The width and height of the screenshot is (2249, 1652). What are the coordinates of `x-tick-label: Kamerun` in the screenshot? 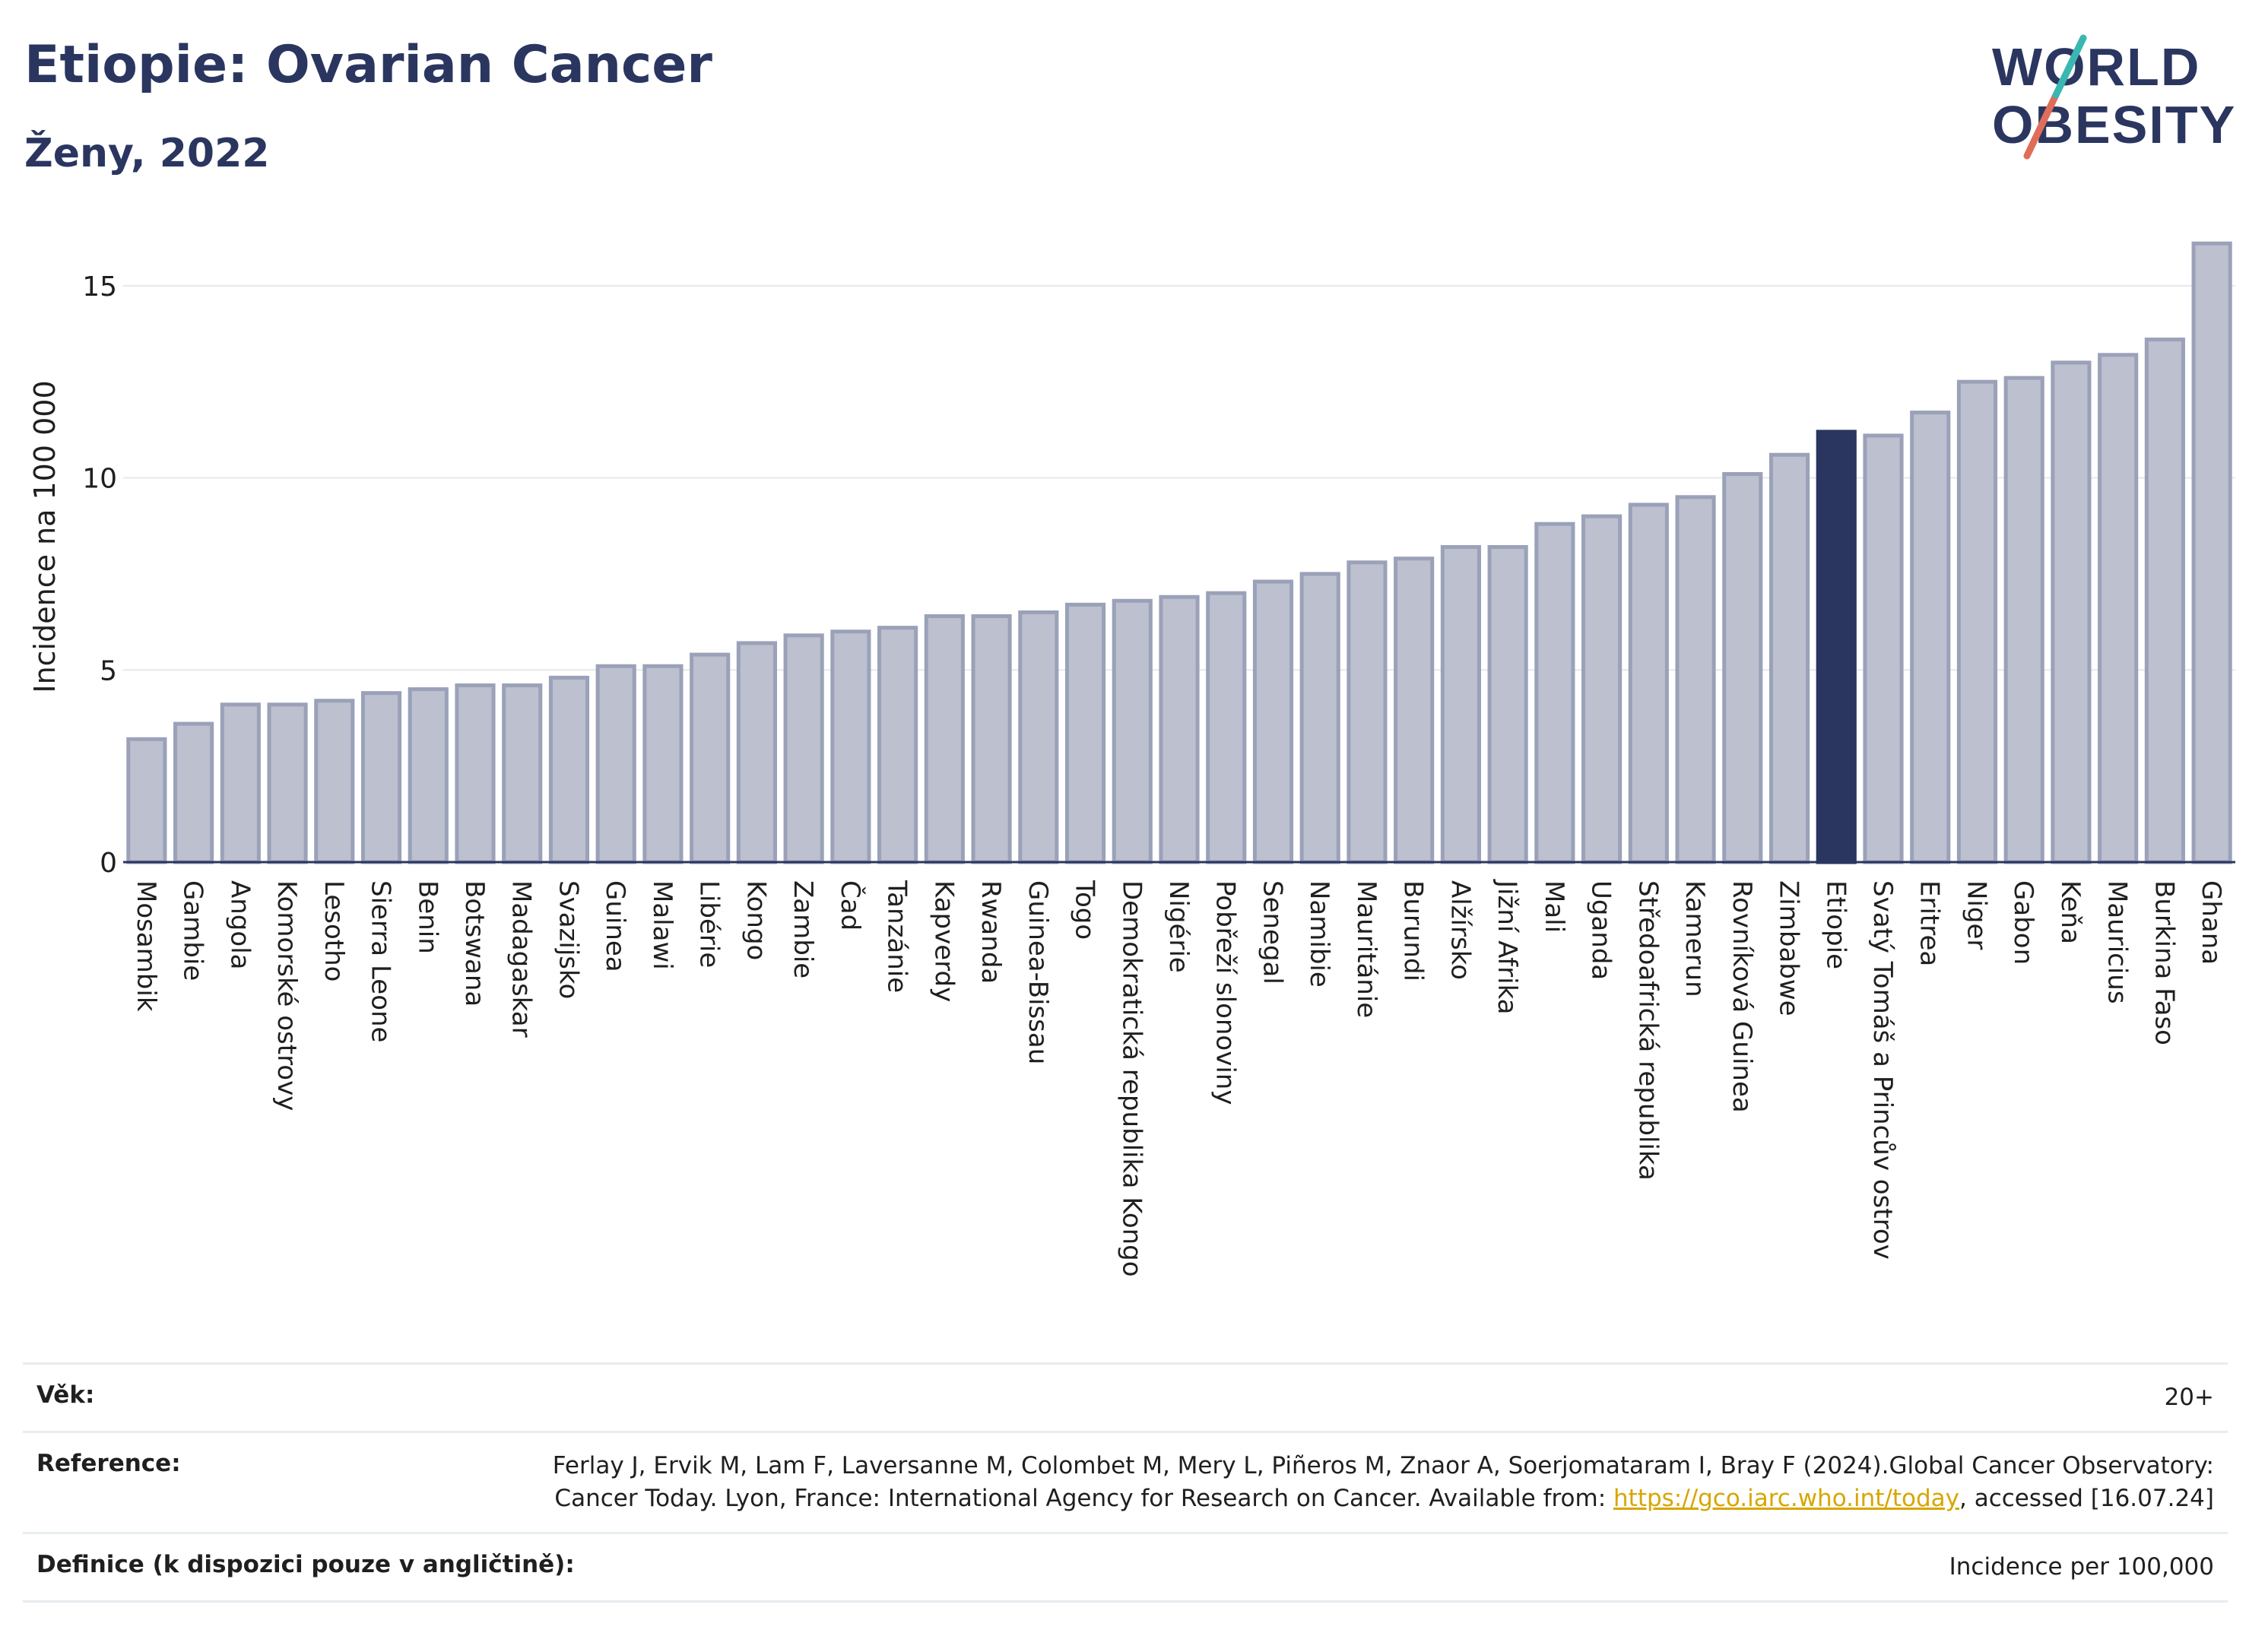 It's located at (1695, 938).